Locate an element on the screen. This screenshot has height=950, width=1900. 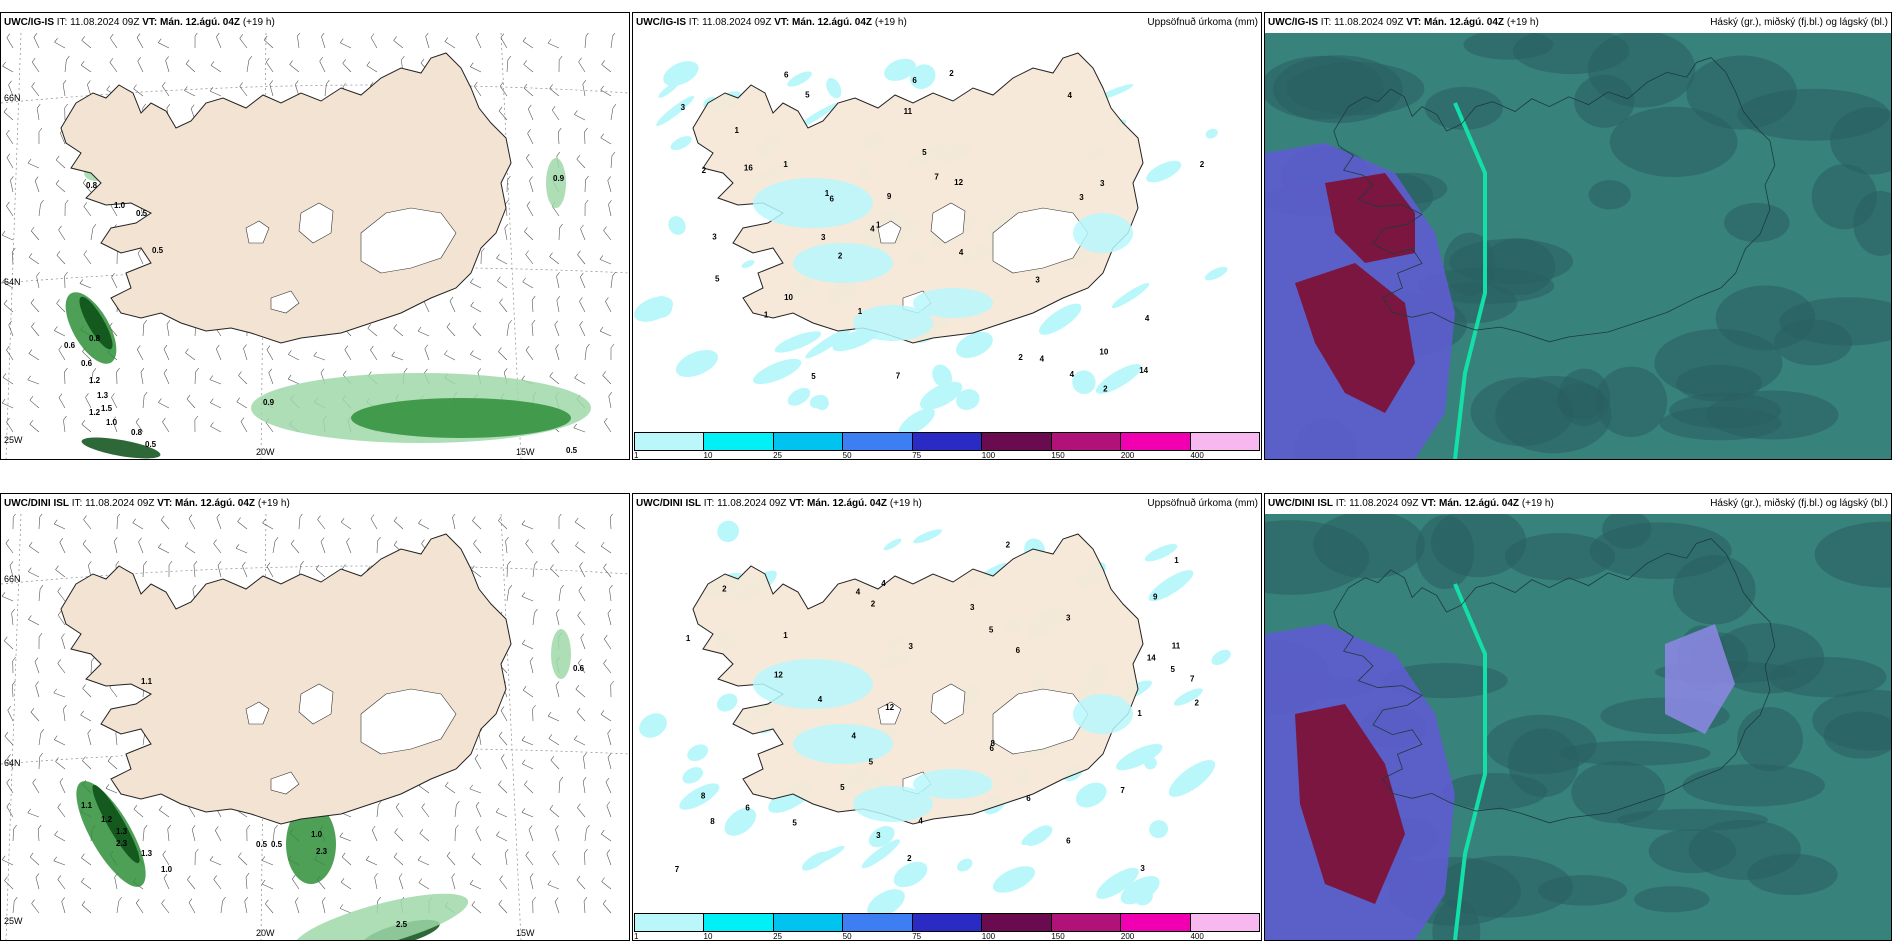
precip-amount-label: 12 is located at coordinates (889, 707).